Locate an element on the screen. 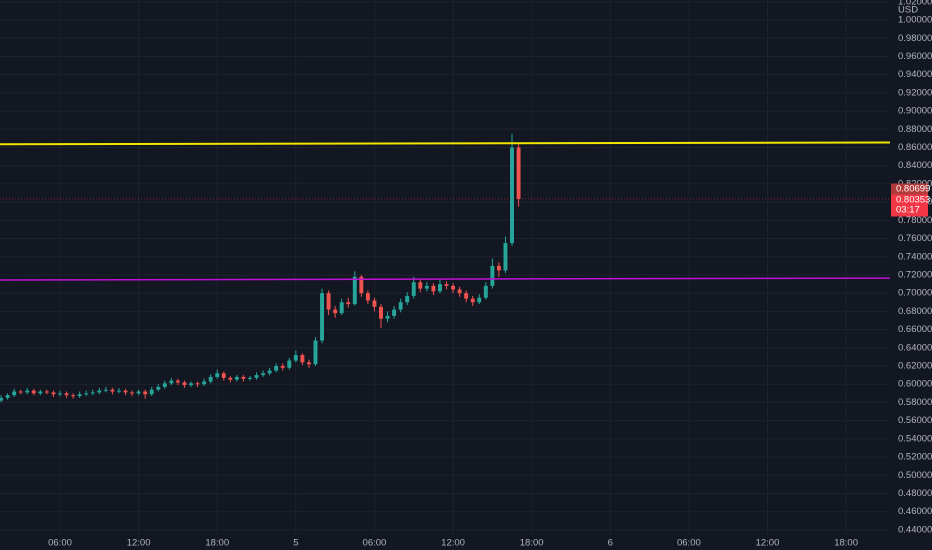 The width and height of the screenshot is (932, 550). y-tick-label: 0.74000 is located at coordinates (915, 256).